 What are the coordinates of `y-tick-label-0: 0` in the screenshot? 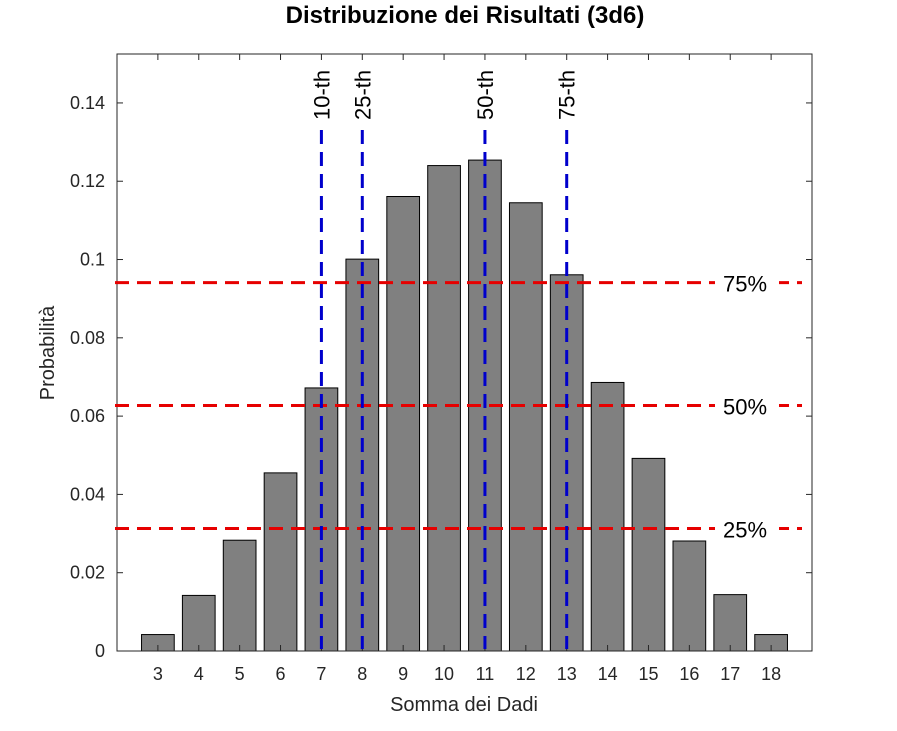 It's located at (100, 651).